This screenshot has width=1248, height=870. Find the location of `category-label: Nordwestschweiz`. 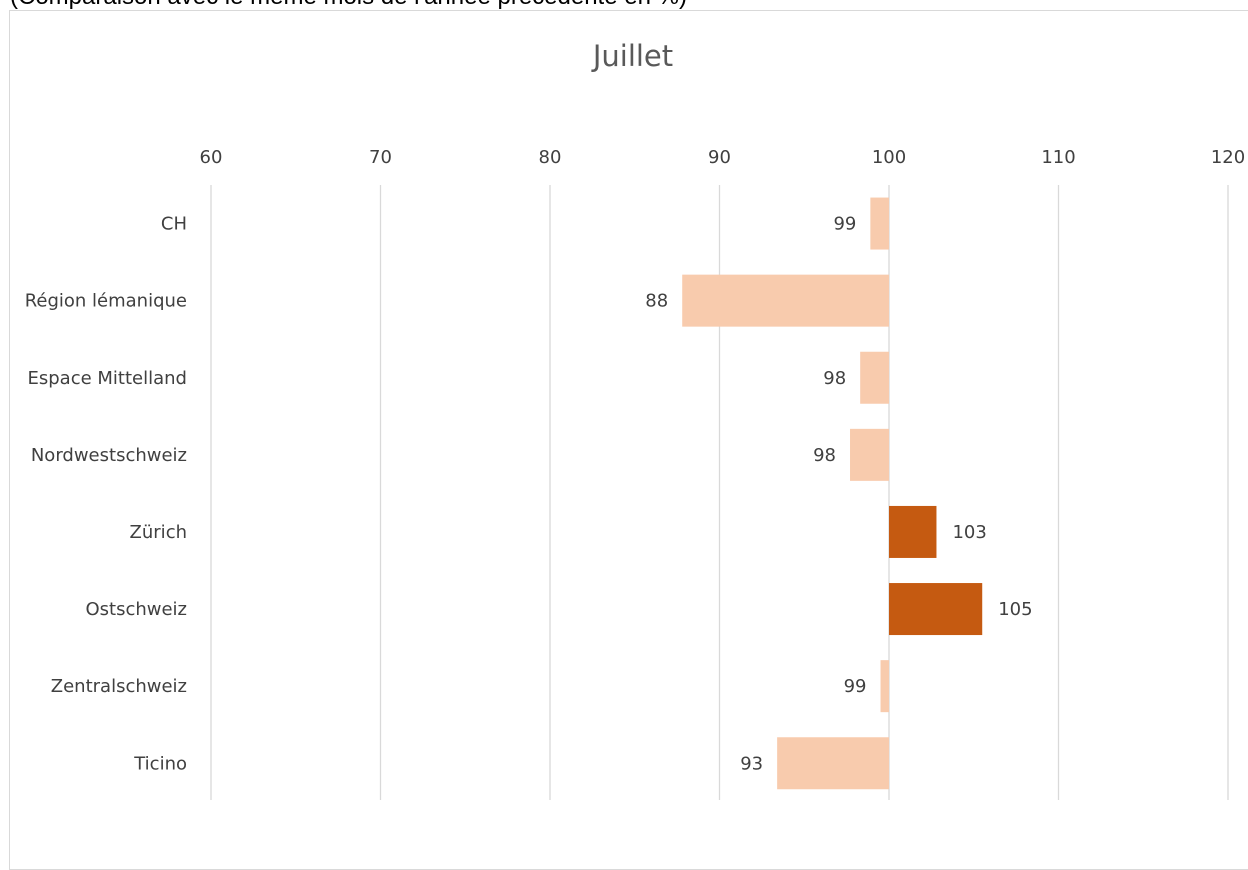

category-label: Nordwestschweiz is located at coordinates (109, 455).